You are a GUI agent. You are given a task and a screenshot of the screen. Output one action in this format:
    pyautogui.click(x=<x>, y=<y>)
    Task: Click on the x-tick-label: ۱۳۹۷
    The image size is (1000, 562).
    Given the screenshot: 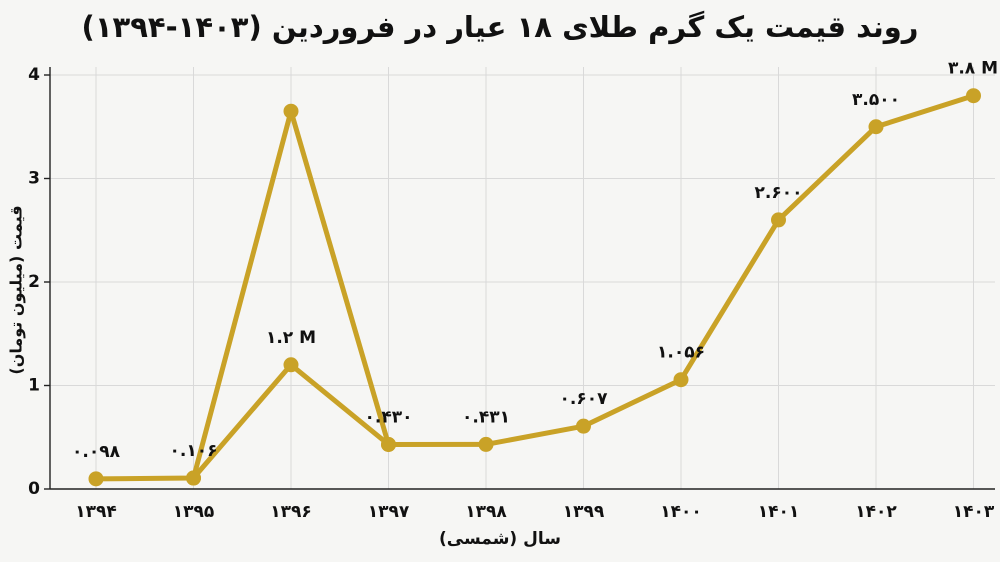 What is the action you would take?
    pyautogui.click(x=389, y=512)
    